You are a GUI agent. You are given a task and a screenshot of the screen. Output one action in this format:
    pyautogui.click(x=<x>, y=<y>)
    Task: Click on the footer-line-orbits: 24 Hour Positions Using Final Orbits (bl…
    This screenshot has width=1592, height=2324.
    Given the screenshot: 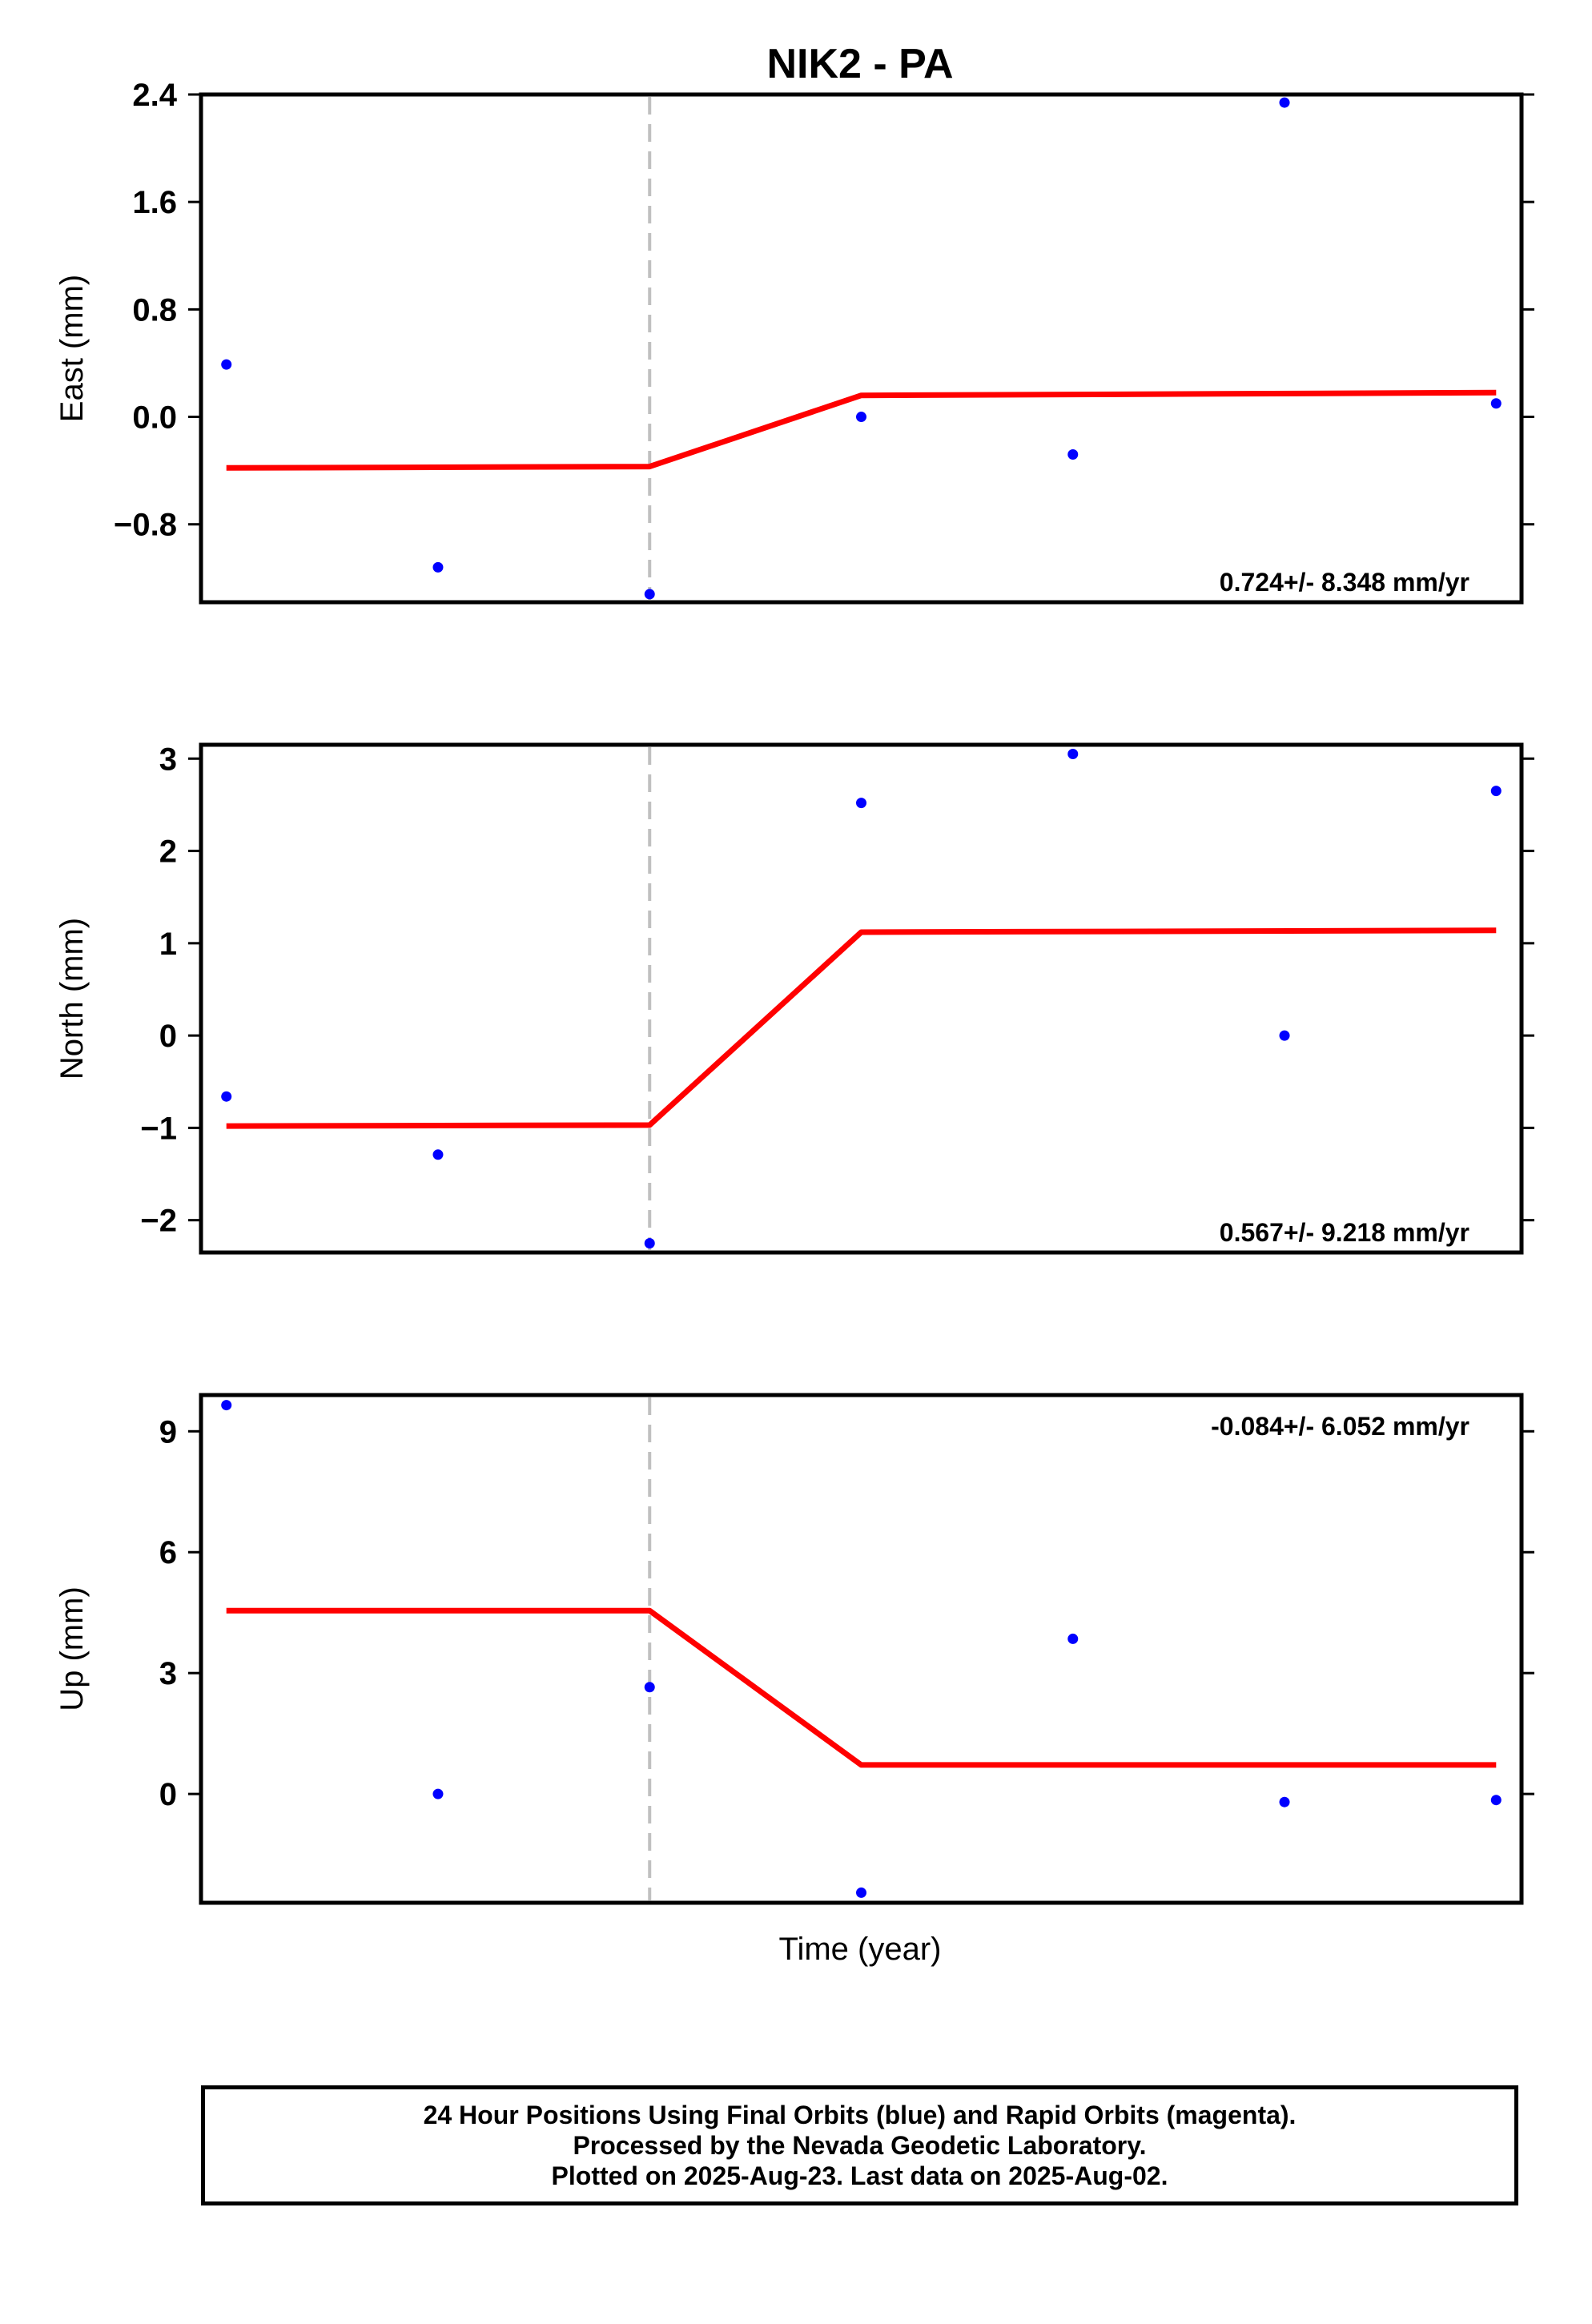 What is the action you would take?
    pyautogui.click(x=860, y=2115)
    